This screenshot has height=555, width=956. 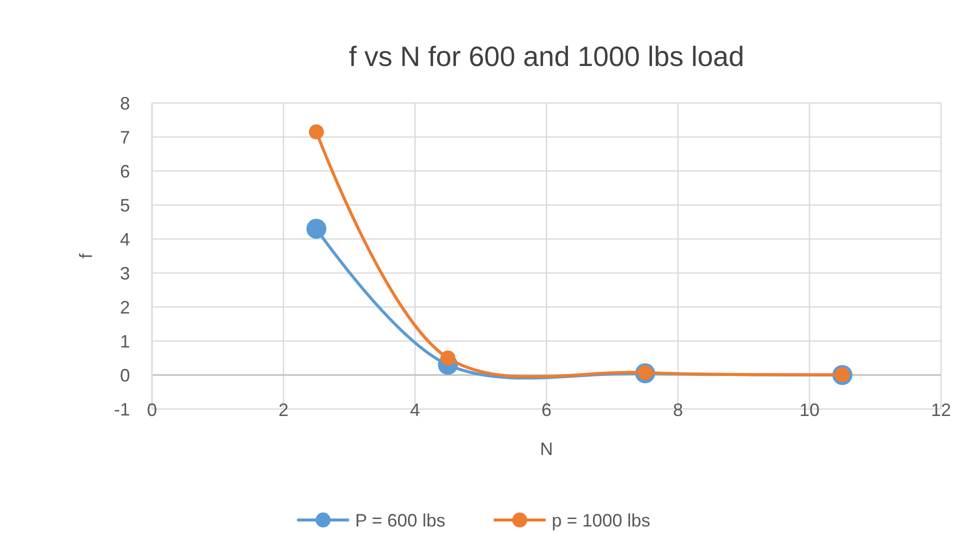 What do you see at coordinates (122, 409) in the screenshot?
I see `y-tick-label: -1` at bounding box center [122, 409].